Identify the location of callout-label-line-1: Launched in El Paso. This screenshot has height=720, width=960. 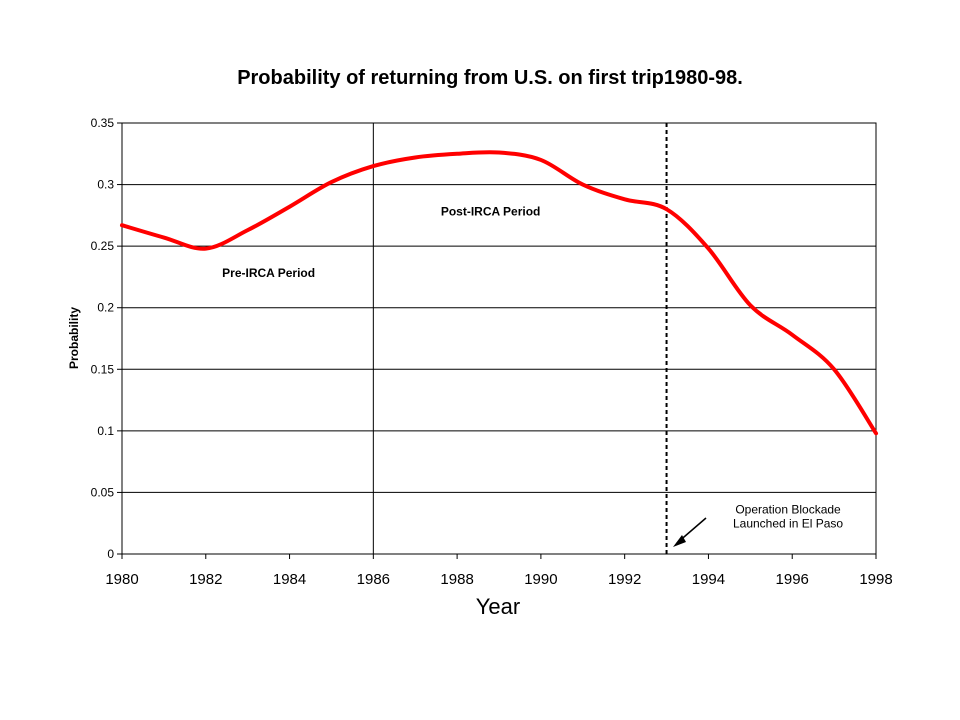
(788, 523).